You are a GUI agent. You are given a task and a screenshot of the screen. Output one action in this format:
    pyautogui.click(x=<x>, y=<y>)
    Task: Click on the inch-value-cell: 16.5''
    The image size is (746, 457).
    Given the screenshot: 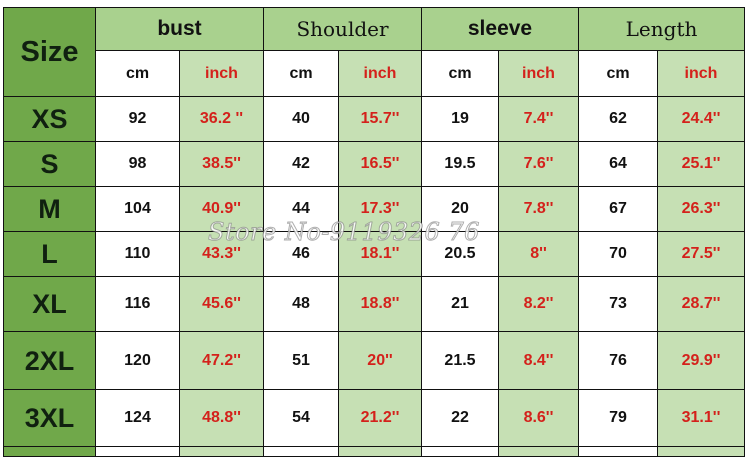 What is the action you would take?
    pyautogui.click(x=380, y=164)
    